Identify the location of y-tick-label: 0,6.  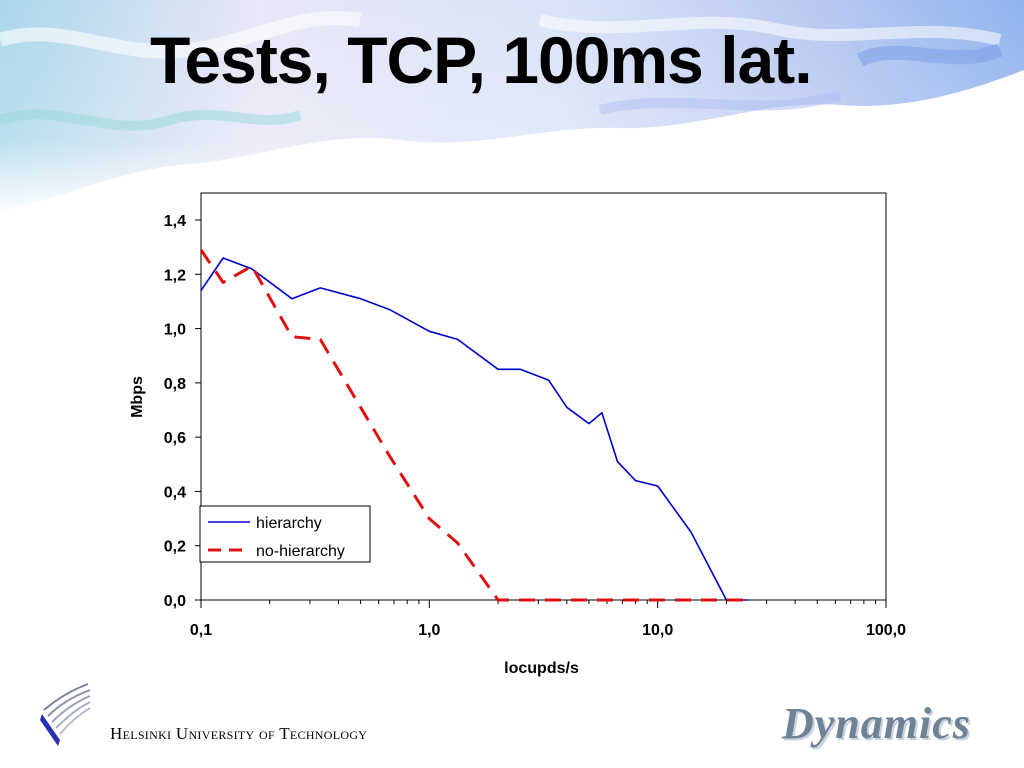
(175, 438).